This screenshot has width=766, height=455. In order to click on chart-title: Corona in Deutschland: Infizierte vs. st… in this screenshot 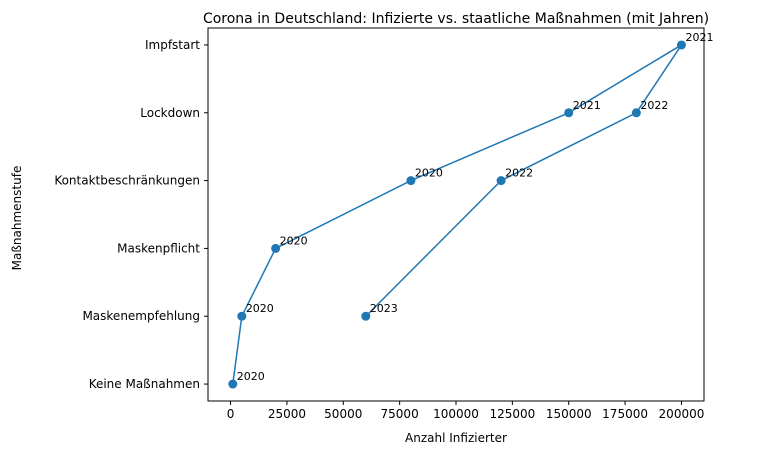, I will do `click(456, 19)`.